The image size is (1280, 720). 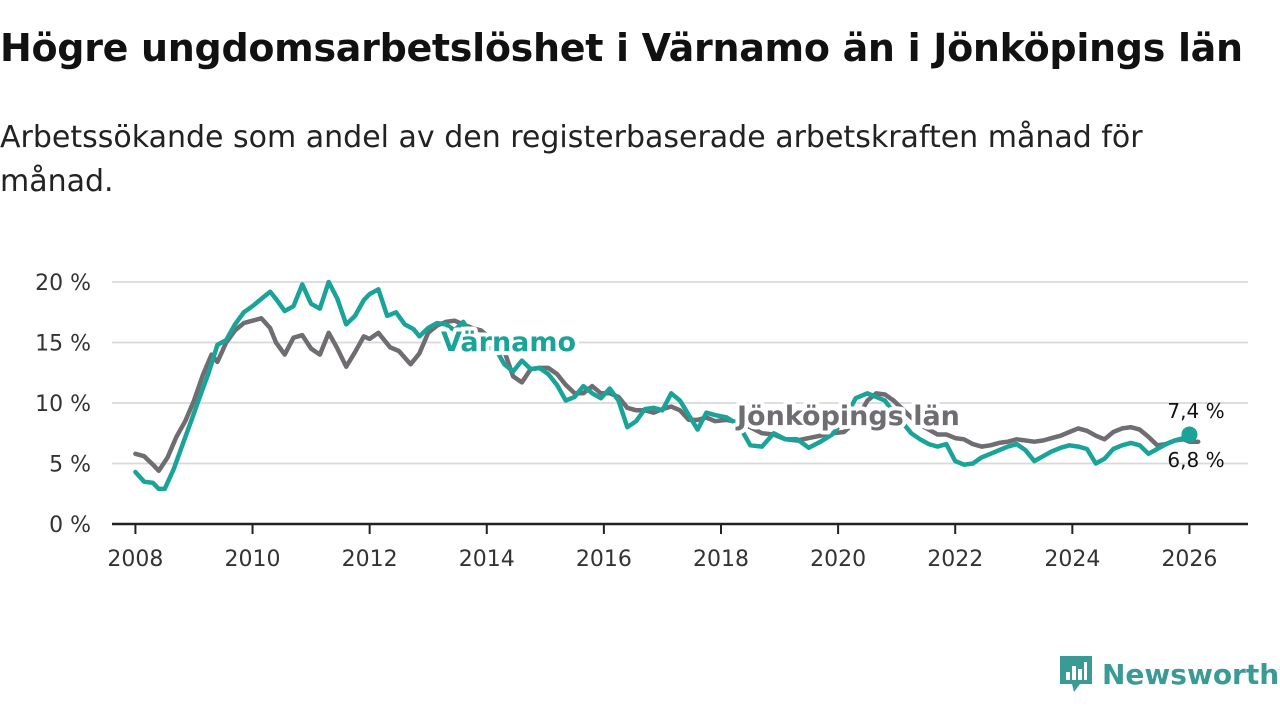 I want to click on varnamo-end-label: 7,4 %, so click(x=1195, y=411).